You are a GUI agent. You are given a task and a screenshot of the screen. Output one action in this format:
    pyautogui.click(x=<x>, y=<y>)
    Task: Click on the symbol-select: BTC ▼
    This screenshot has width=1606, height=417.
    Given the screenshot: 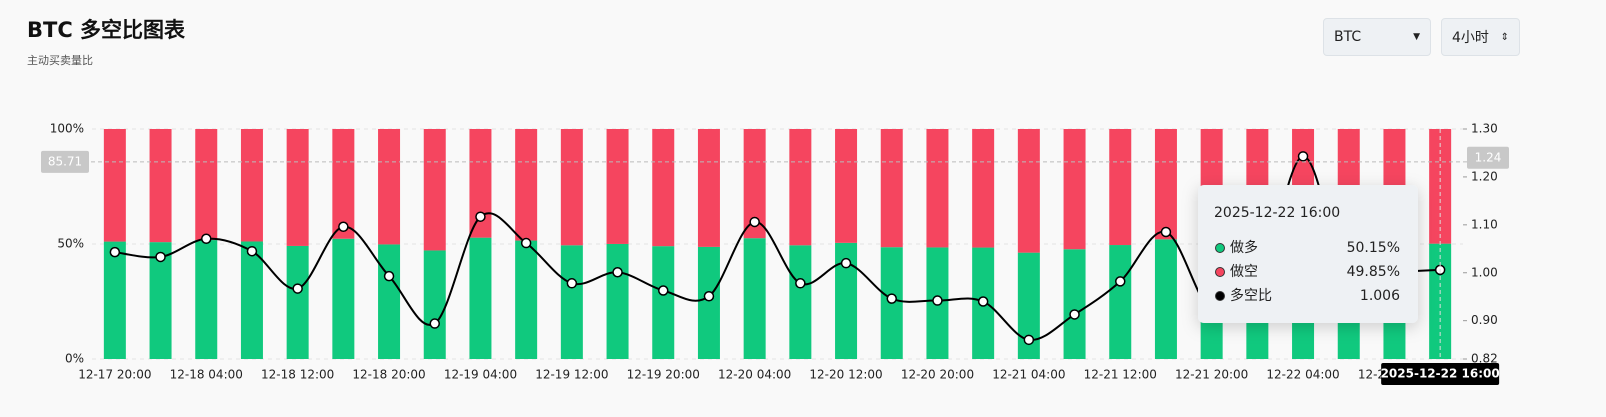 What is the action you would take?
    pyautogui.click(x=1377, y=37)
    